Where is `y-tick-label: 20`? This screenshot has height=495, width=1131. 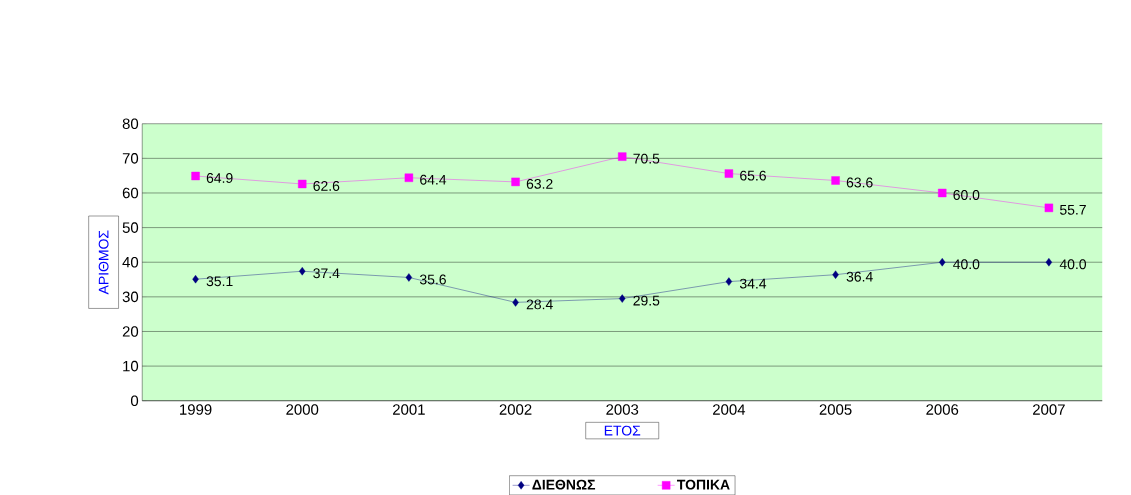
y-tick-label: 20 is located at coordinates (130, 331).